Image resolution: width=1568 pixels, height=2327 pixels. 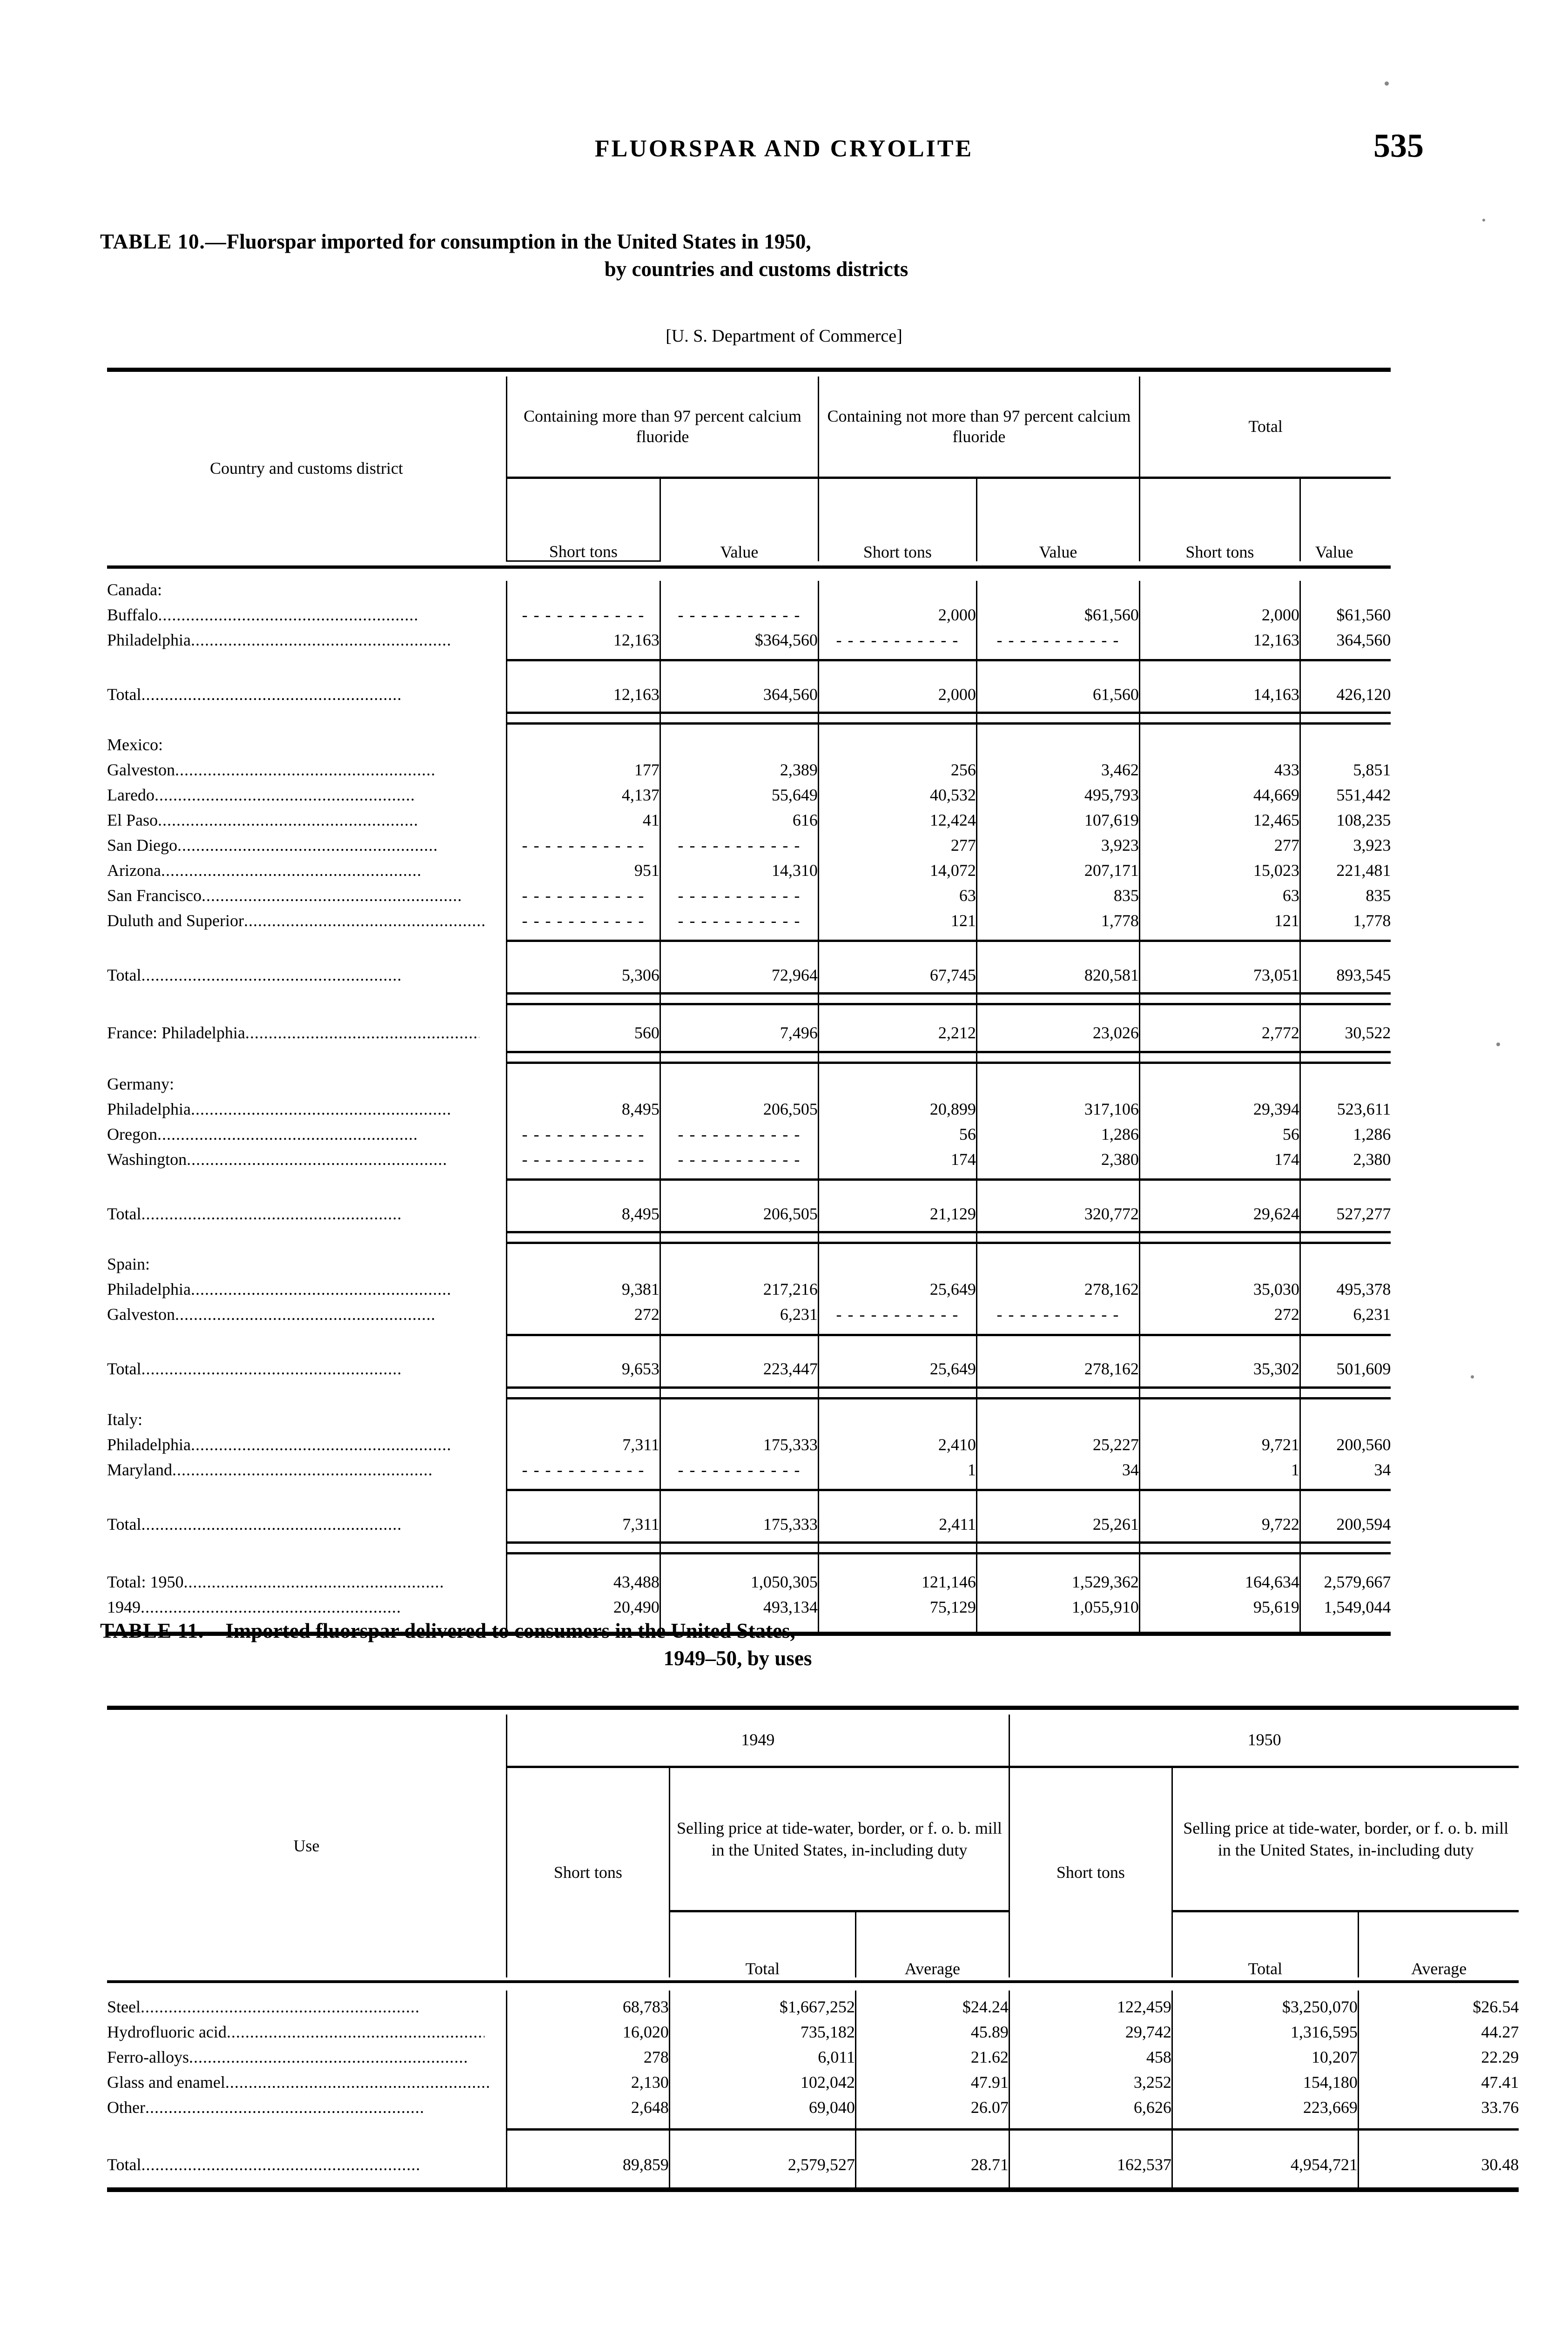 What do you see at coordinates (1345, 1578) in the screenshot?
I see `data-cell: 2,579,667` at bounding box center [1345, 1578].